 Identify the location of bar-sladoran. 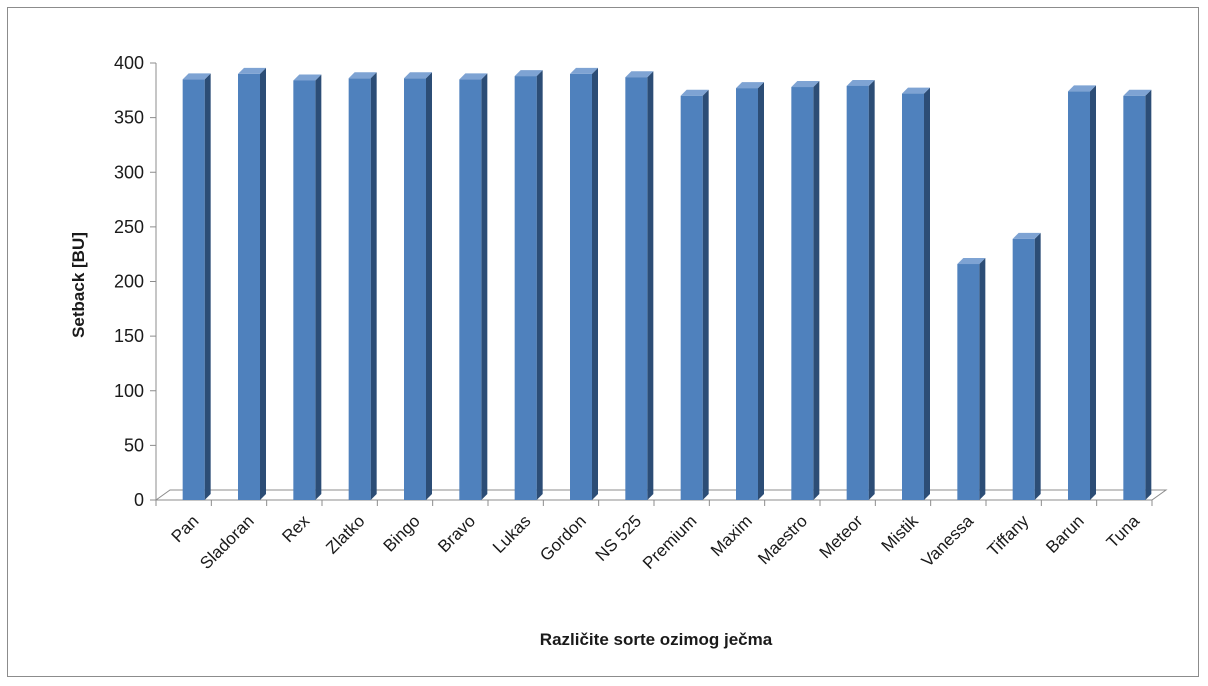
(252, 284).